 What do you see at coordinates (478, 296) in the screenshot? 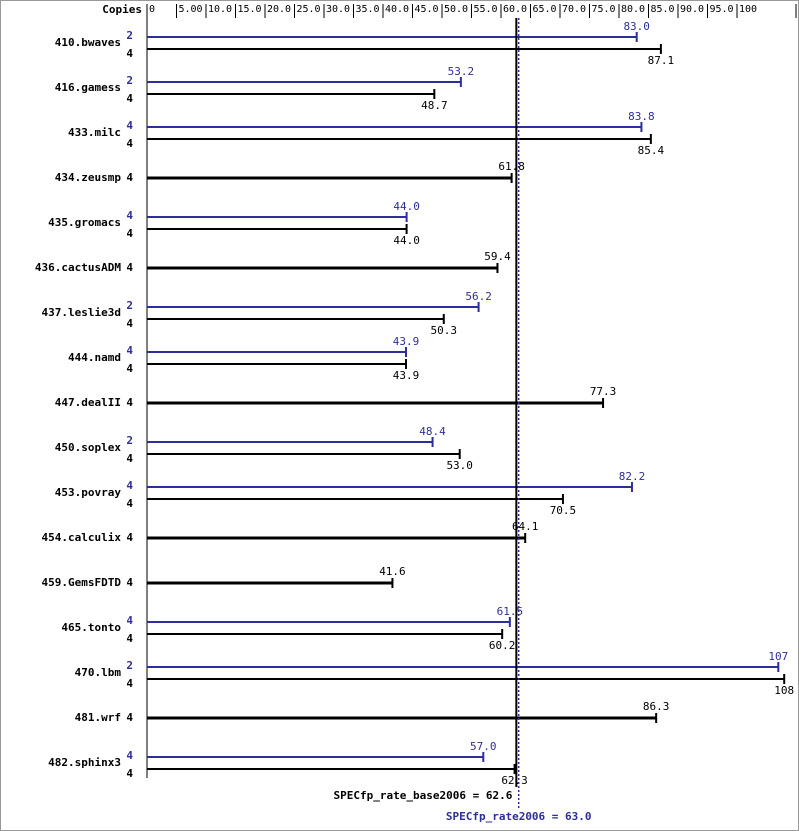
I see `value-label: 56.2` at bounding box center [478, 296].